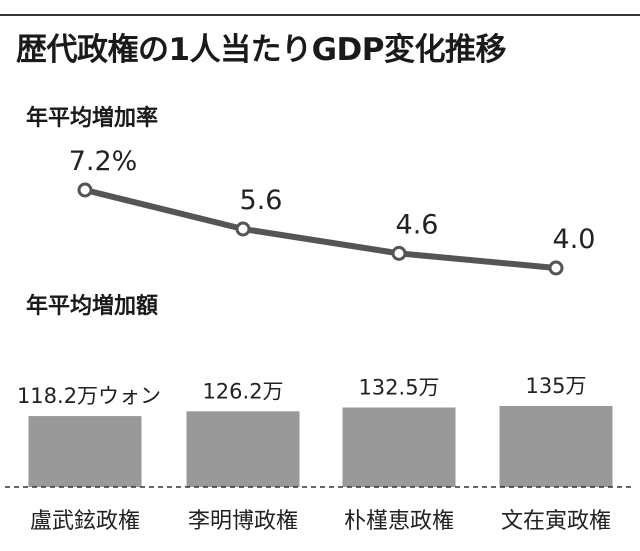 The image size is (640, 551). Describe the element at coordinates (92, 306) in the screenshot. I see `bar-section-label: 年平均増加額` at that location.